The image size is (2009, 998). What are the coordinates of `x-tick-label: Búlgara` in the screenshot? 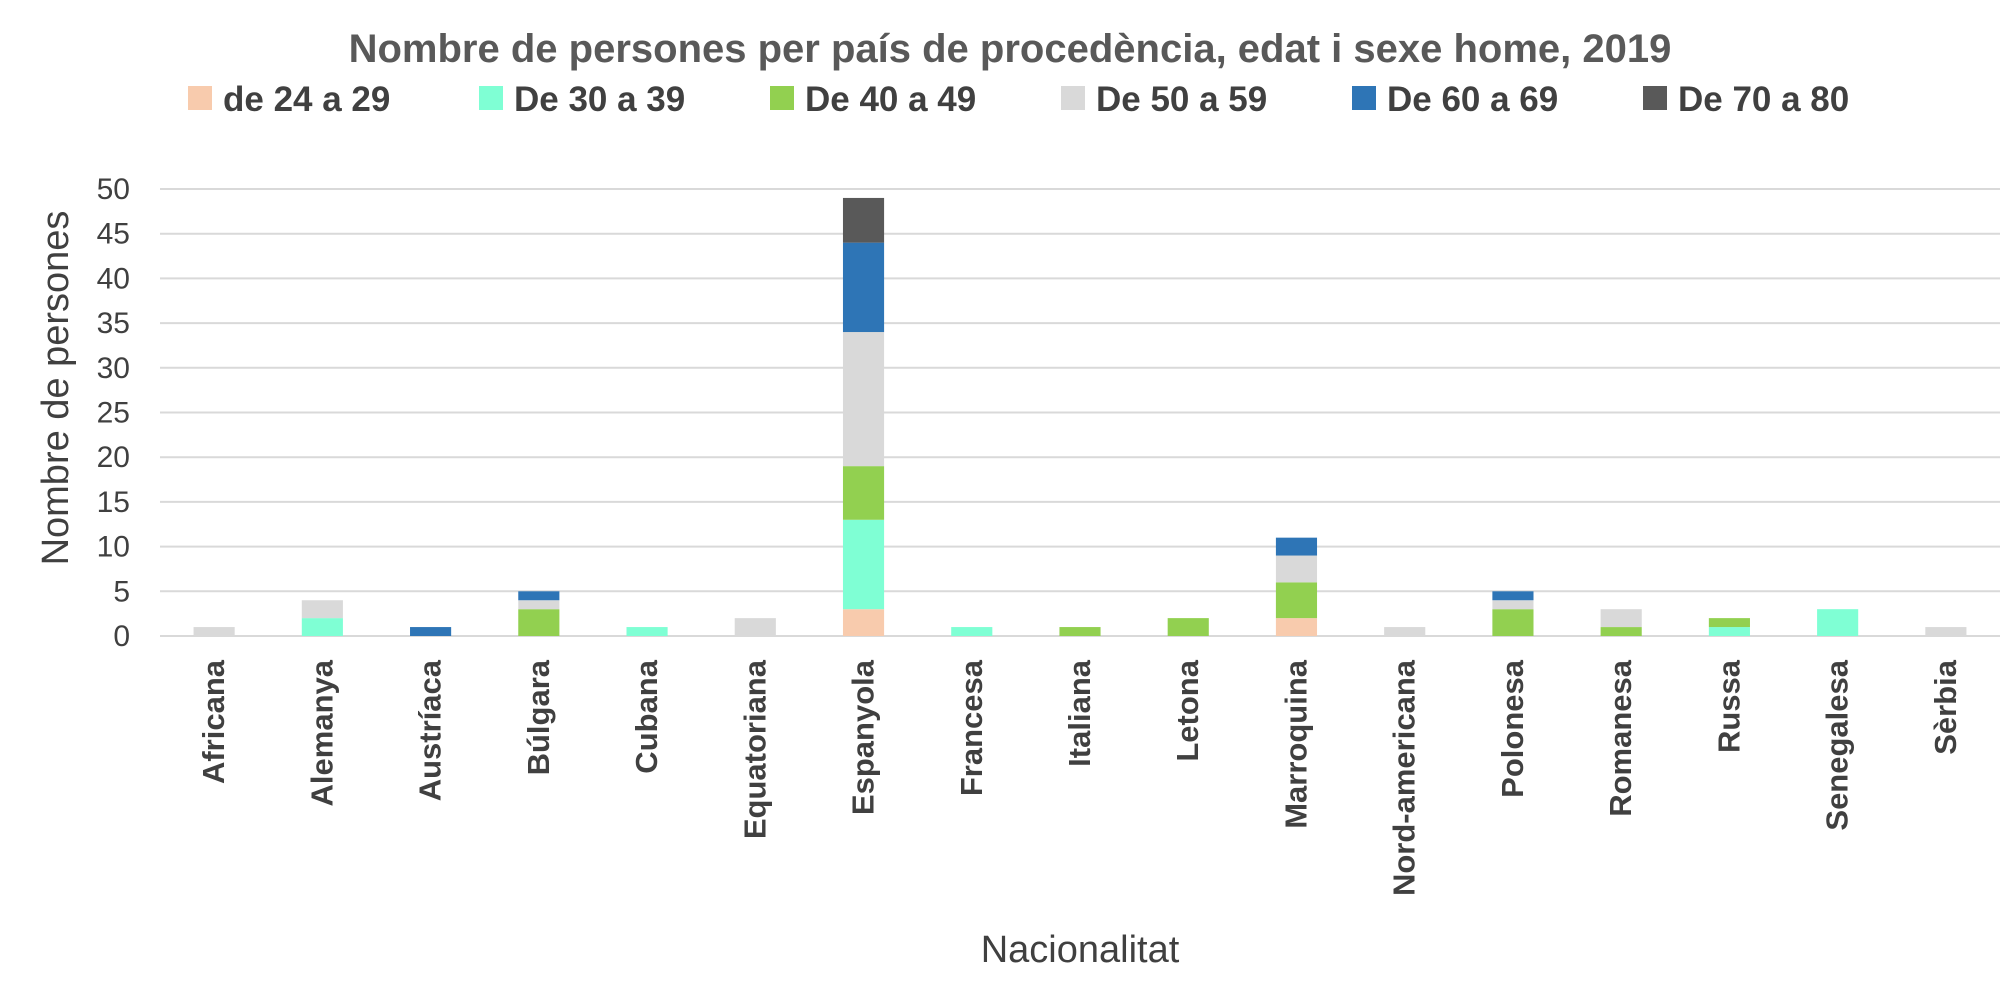 It's located at (538, 717).